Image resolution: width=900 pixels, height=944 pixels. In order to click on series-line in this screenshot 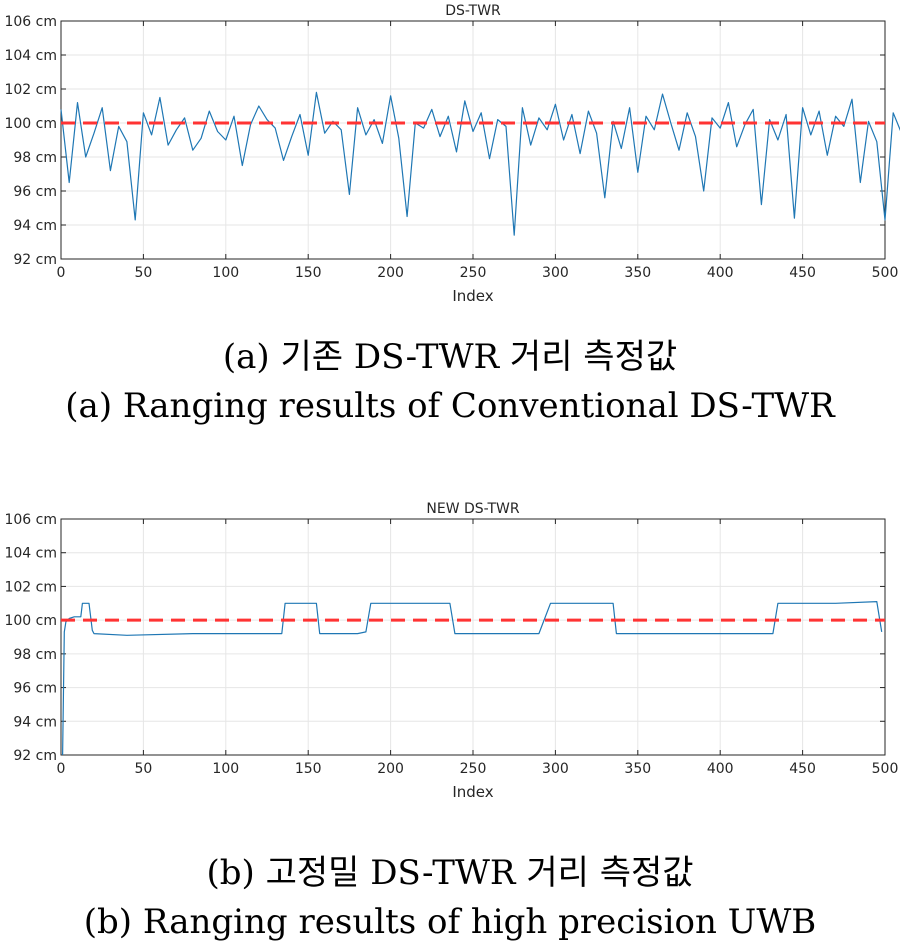, I will do `click(480, 163)`.